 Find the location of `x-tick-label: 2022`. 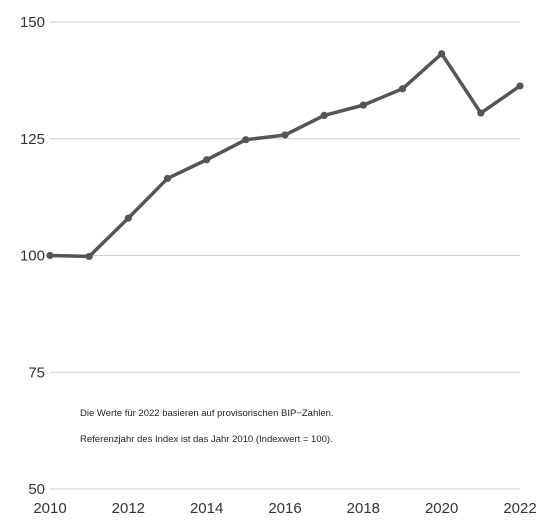

x-tick-label: 2022 is located at coordinates (519, 508).